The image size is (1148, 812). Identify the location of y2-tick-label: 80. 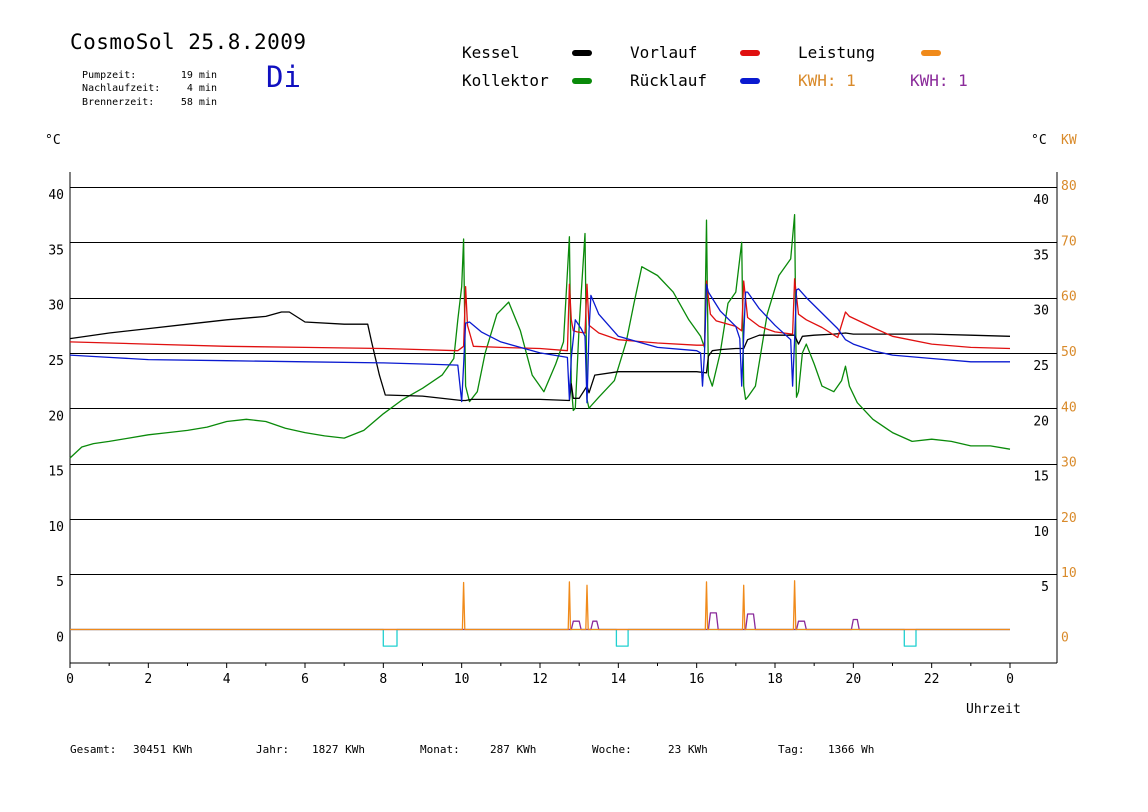
(1069, 186).